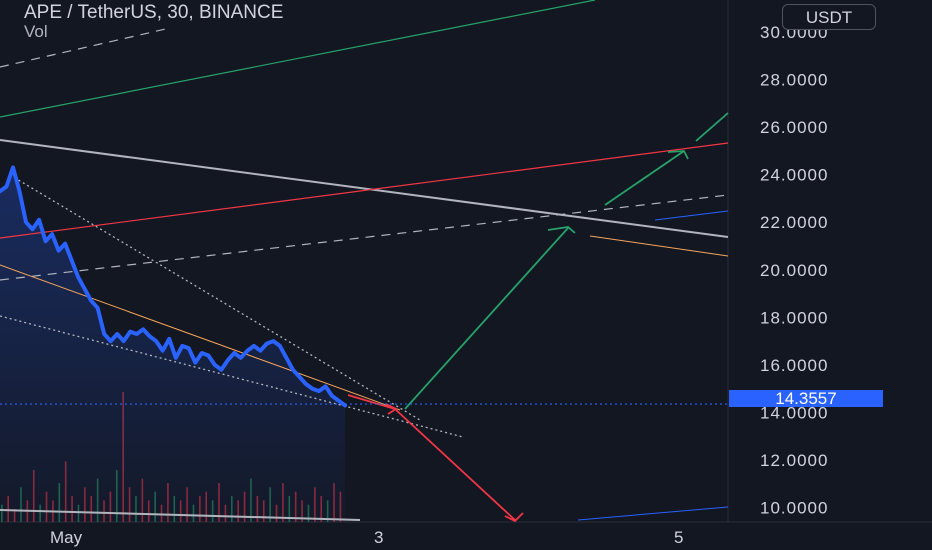  Describe the element at coordinates (366, 537) in the screenshot. I see `time-axis-ticks: May 3 5` at that location.